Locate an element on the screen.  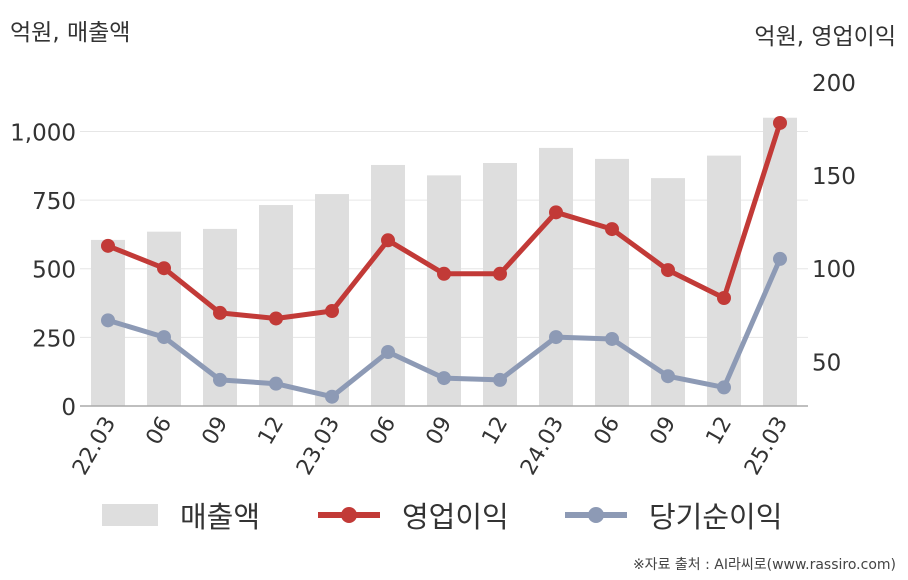
right-tick-label: 50 is located at coordinates (826, 363).